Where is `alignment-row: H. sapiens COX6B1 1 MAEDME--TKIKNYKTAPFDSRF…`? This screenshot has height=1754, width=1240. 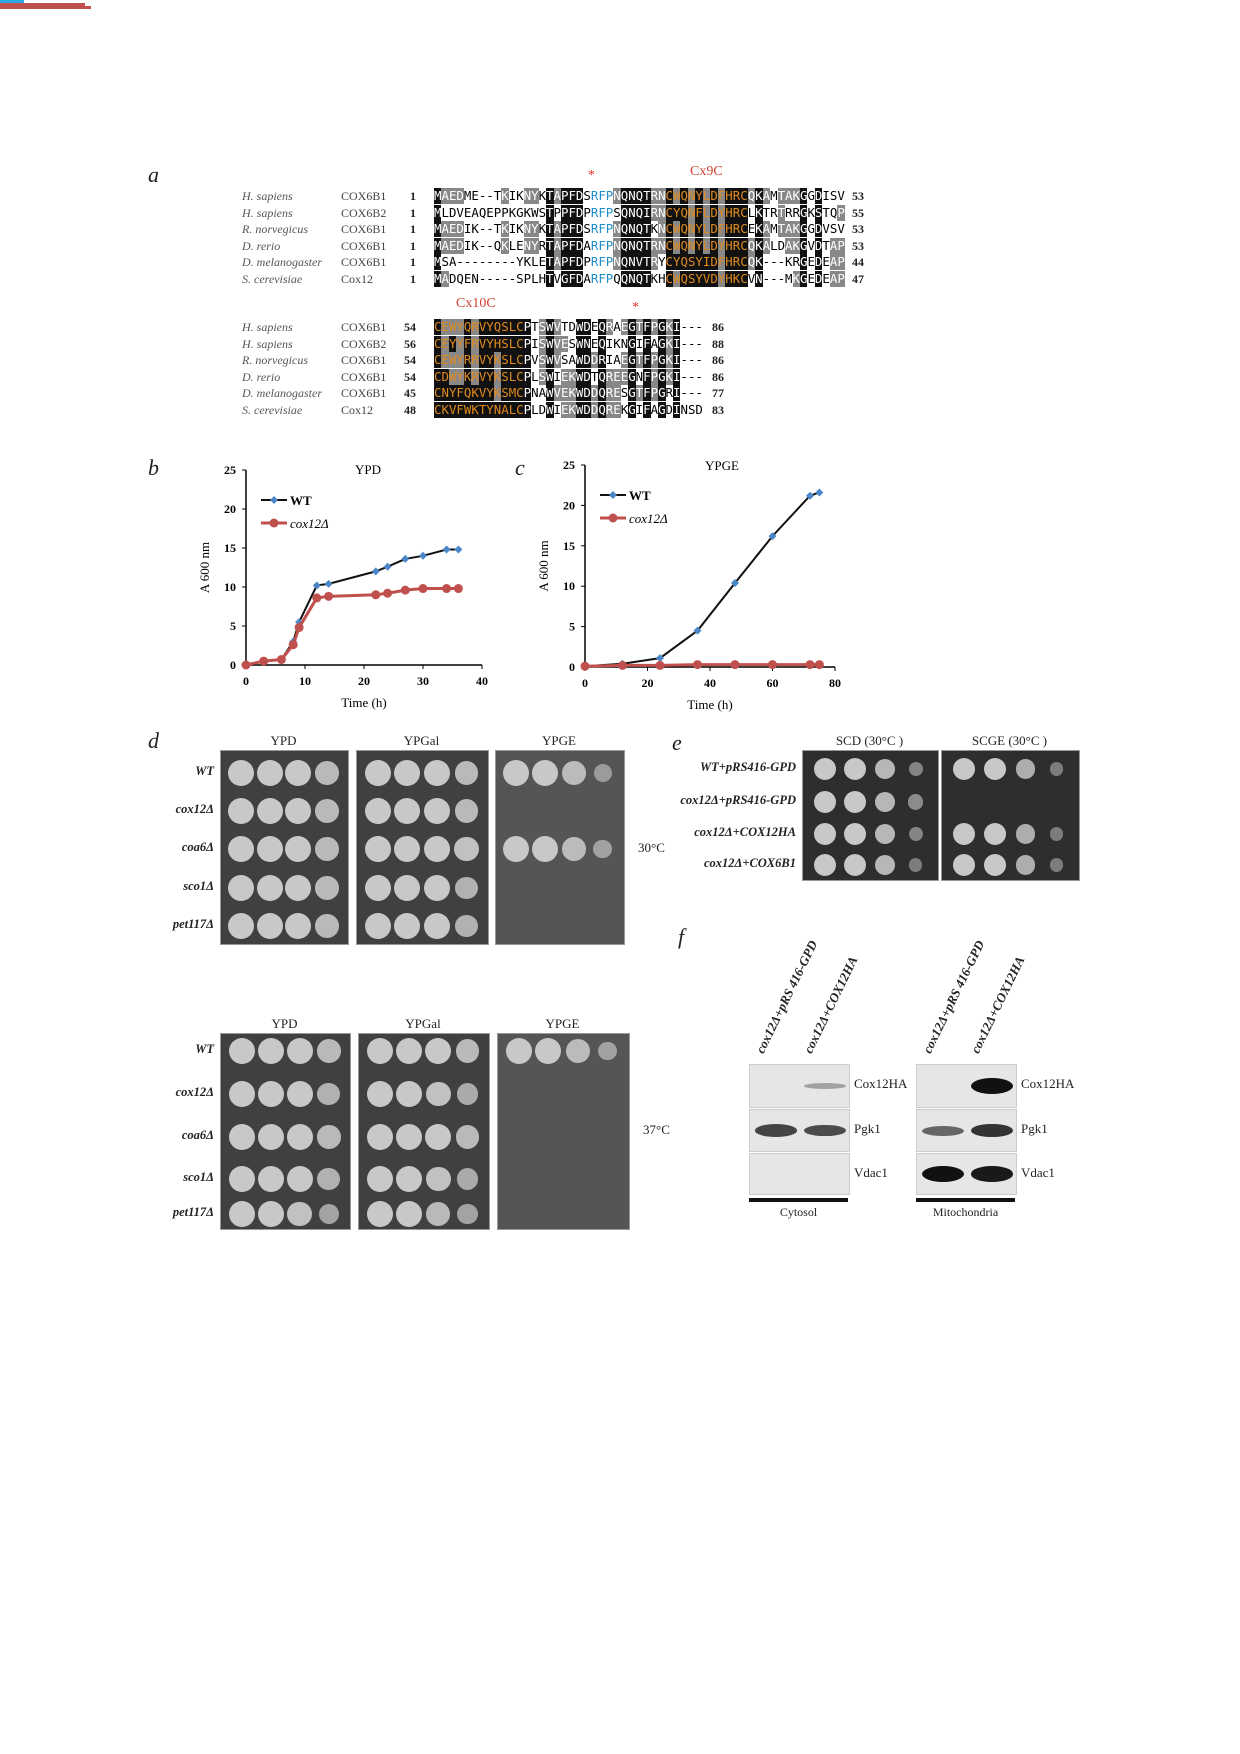
alignment-row: H. sapiens COX6B1 1 MAEDME--TKIKNYKTAPFDSRF… is located at coordinates (620, 196).